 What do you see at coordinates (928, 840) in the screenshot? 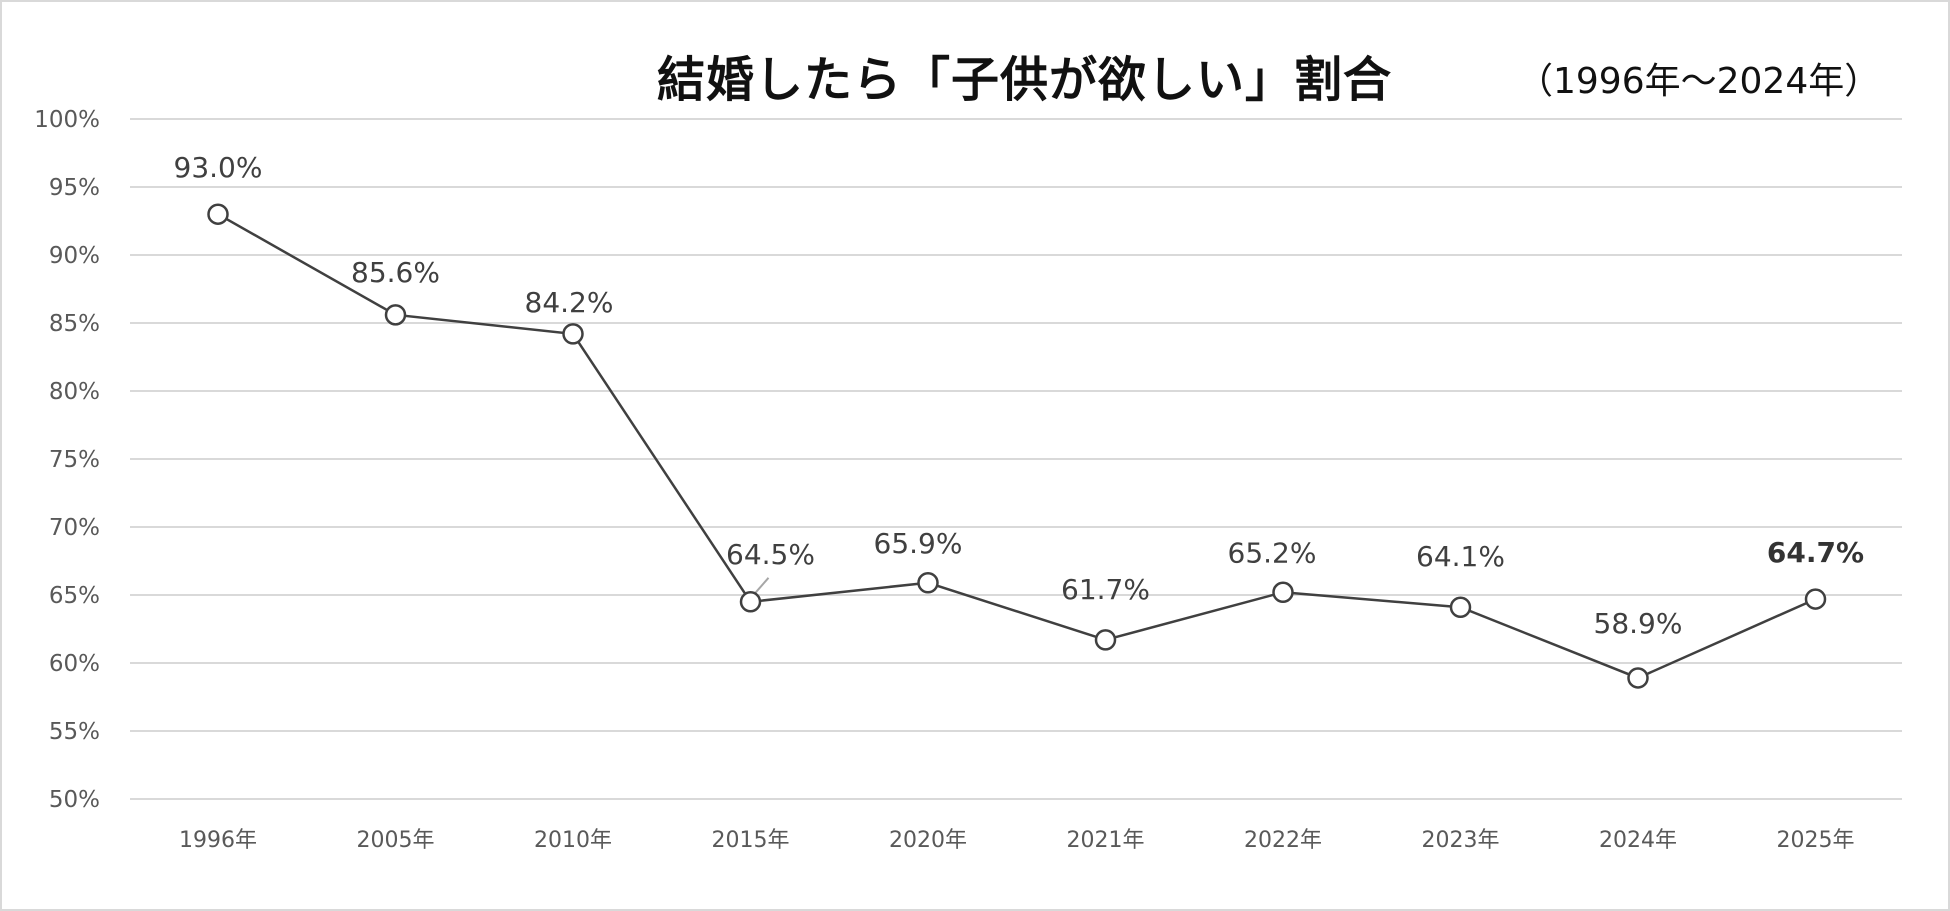
I see `x-tick-label: 2020年` at bounding box center [928, 840].